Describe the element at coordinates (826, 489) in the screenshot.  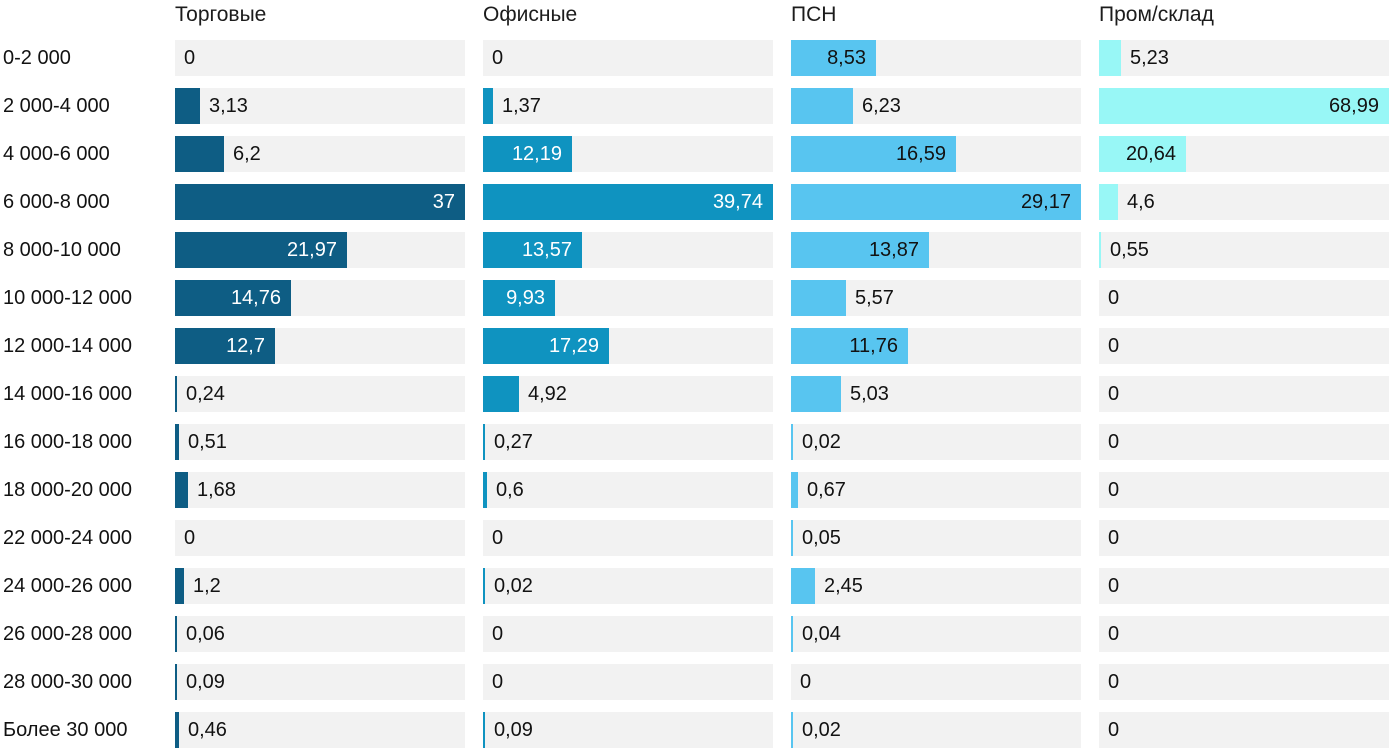
I see `value-label: 0,67` at that location.